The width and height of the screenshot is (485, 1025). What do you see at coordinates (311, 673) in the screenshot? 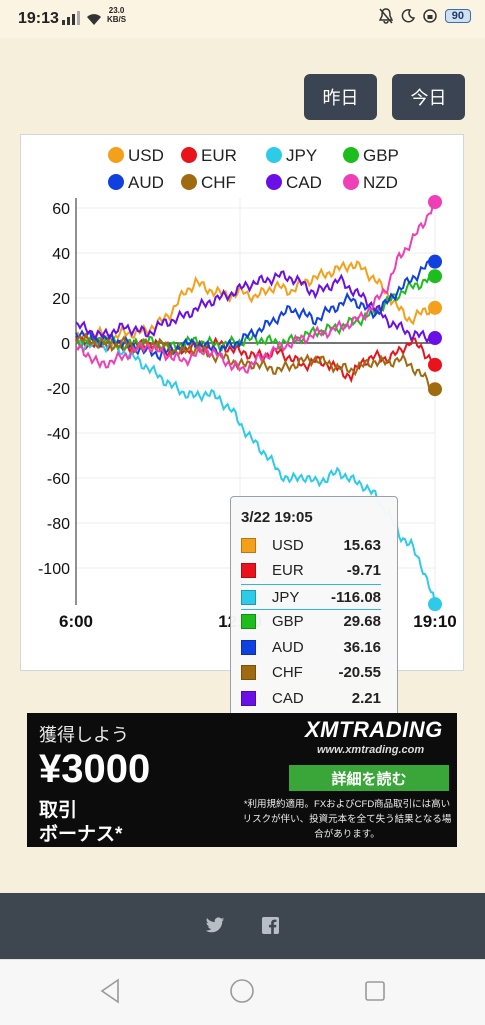
I see `tooltip-row-chf: CHF -20.55` at bounding box center [311, 673].